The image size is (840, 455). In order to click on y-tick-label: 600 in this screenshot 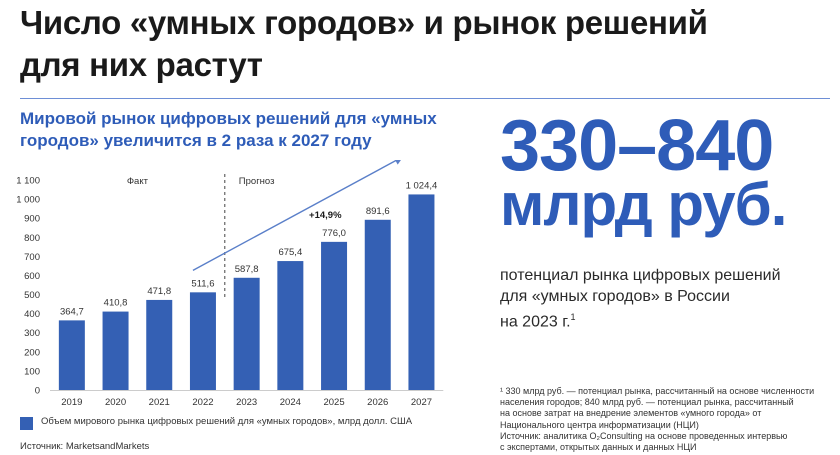, I will do `click(32, 276)`.